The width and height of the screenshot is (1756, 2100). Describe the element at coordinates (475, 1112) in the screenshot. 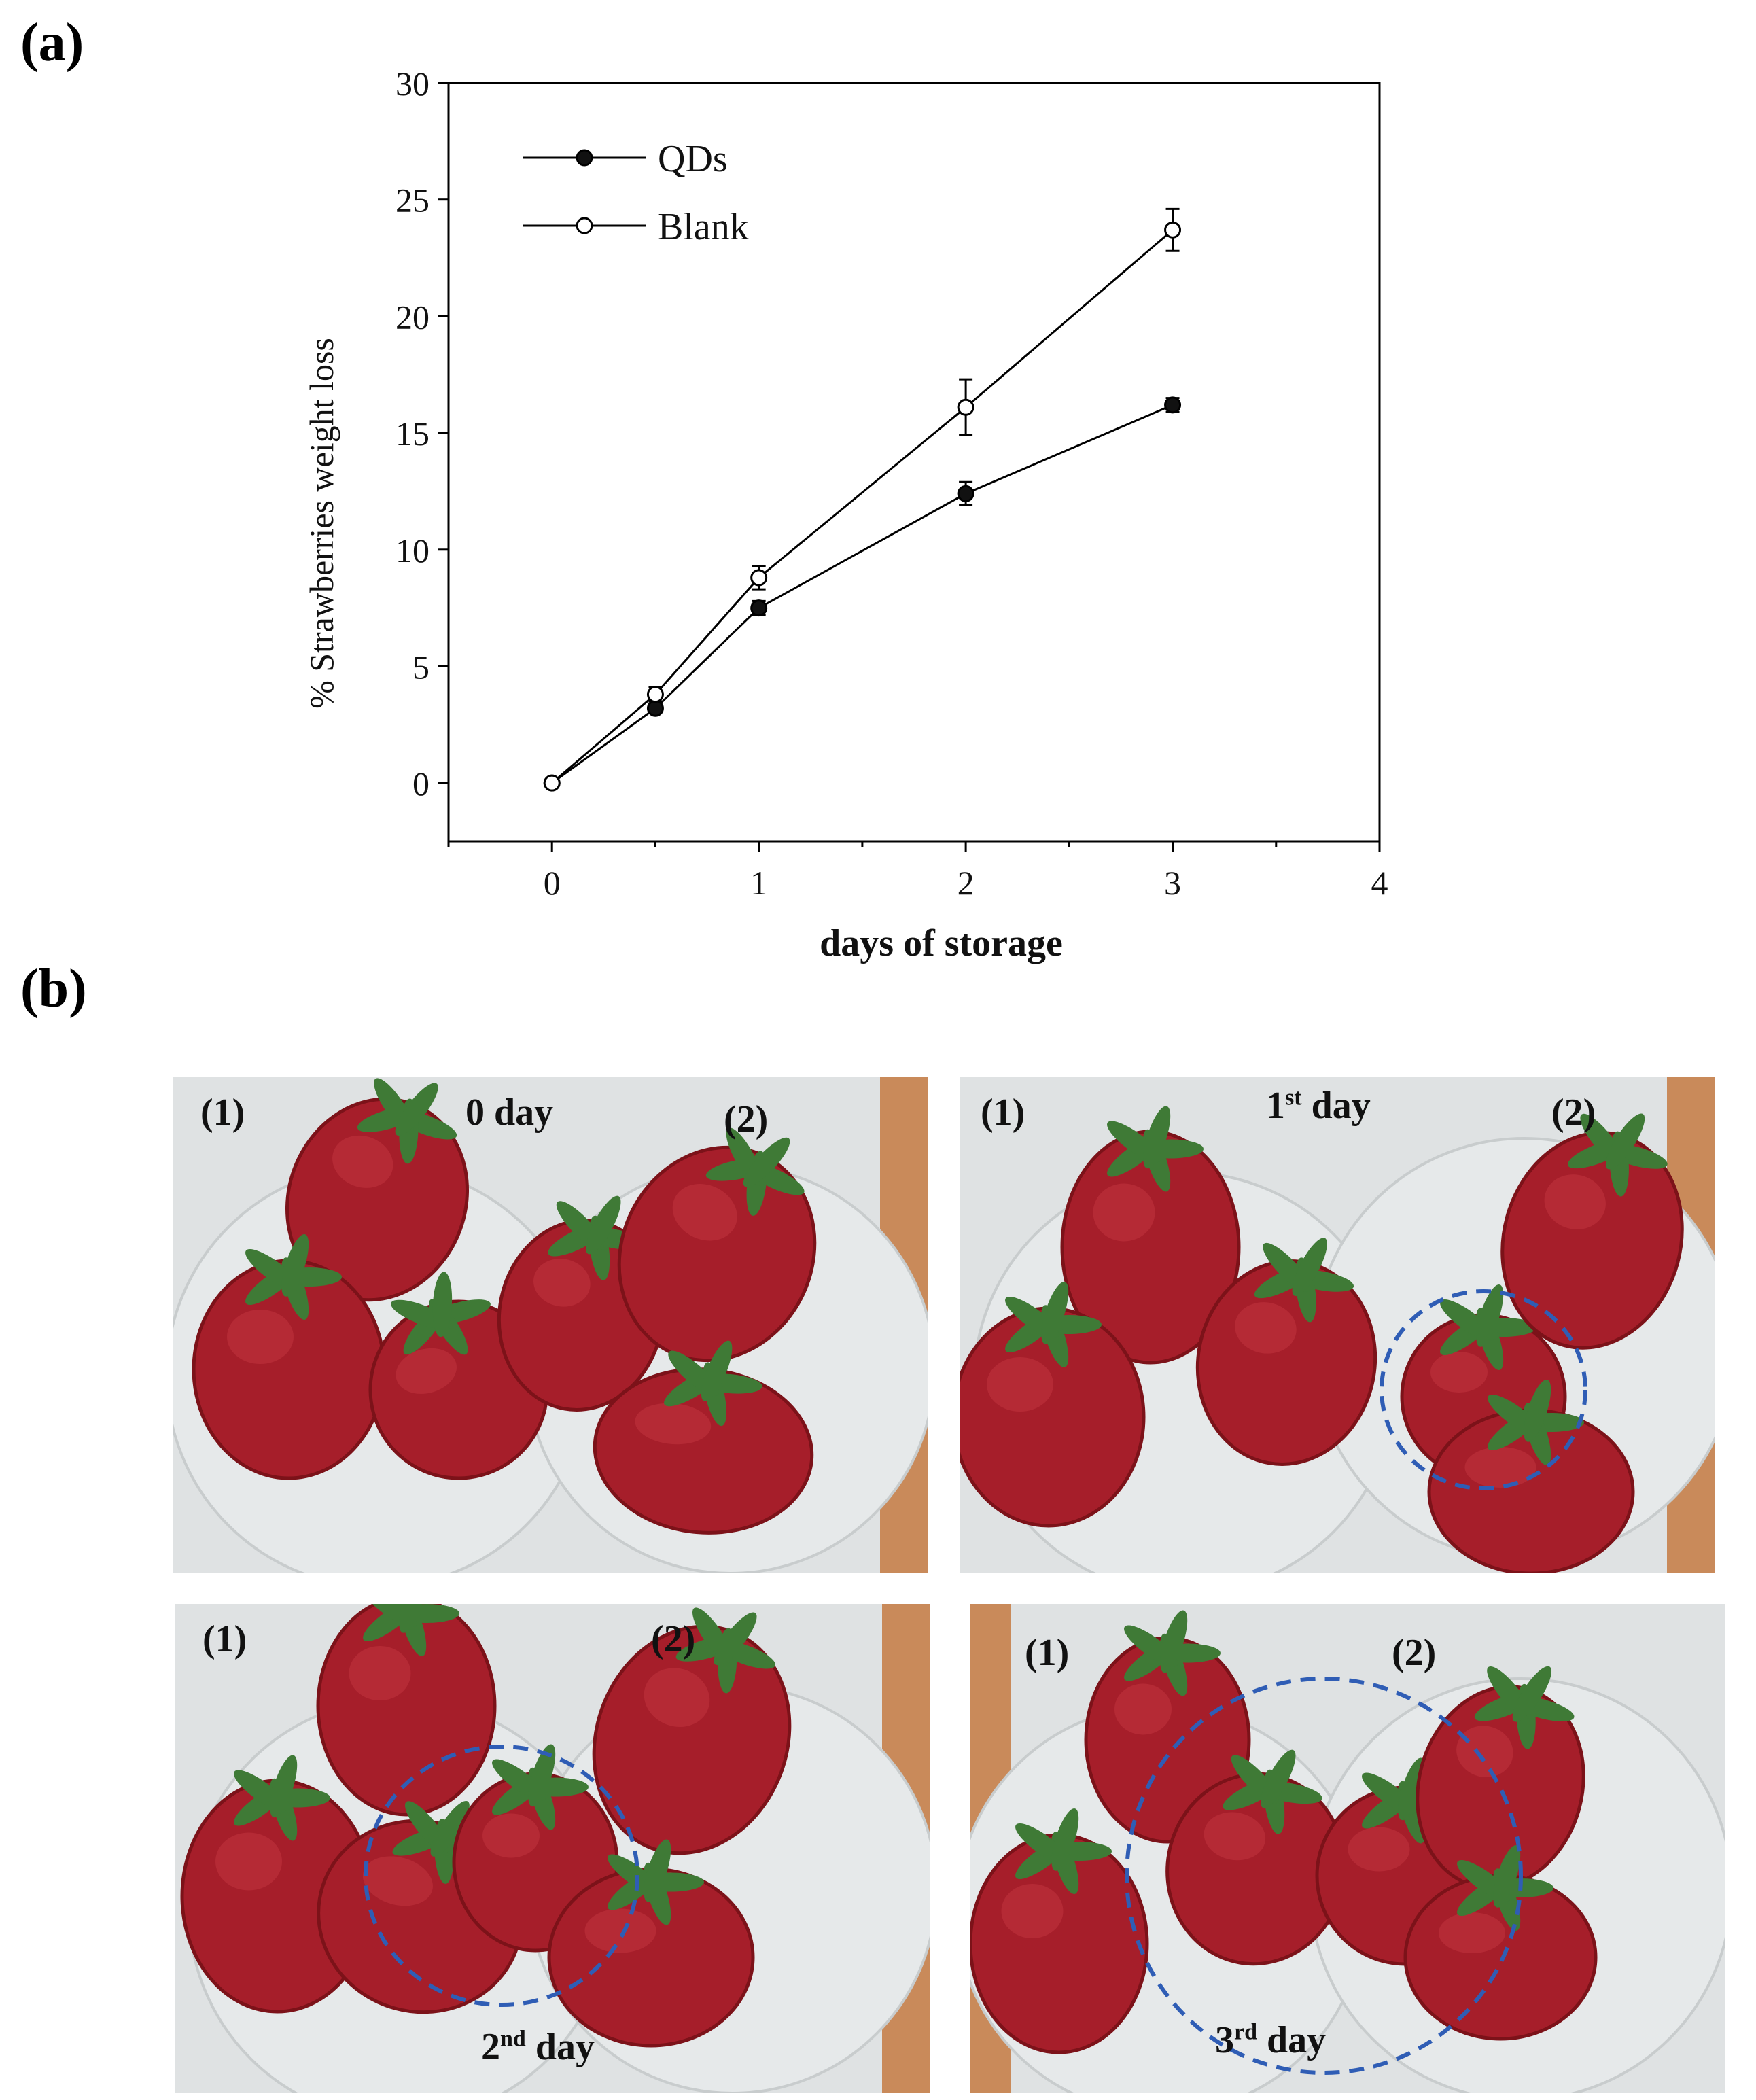

I see `day-number: 0` at that location.